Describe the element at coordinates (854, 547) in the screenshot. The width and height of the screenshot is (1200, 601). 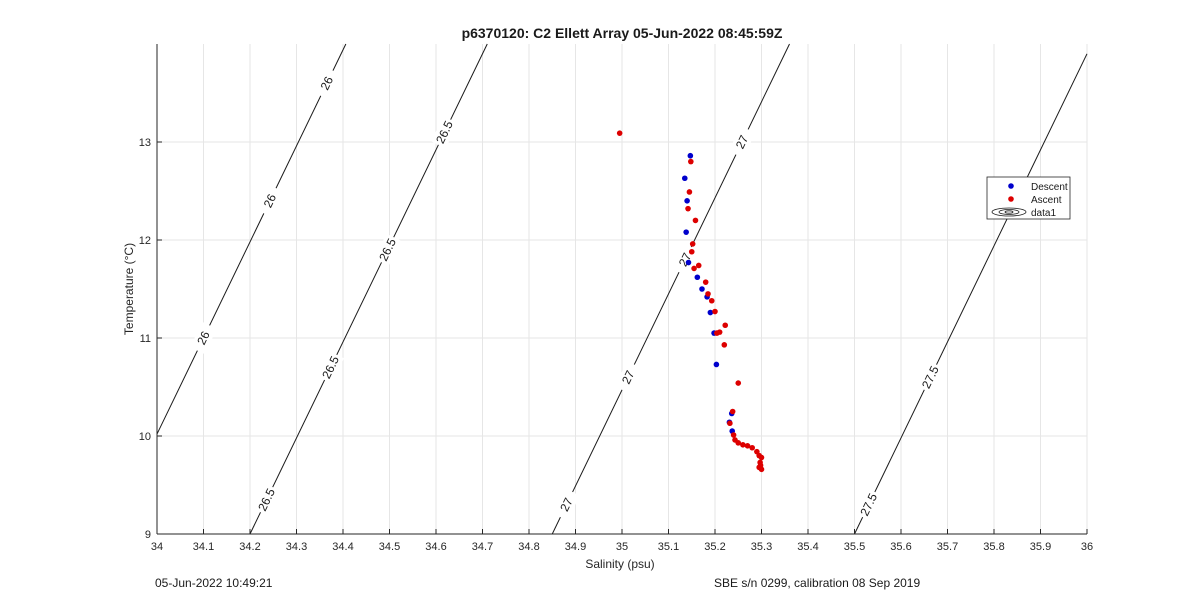
I see `x-tick-label: 35.5` at that location.